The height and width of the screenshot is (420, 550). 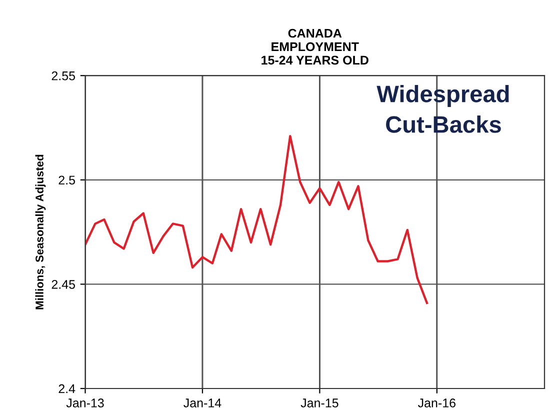 I want to click on x-tick-label: Jan-16, so click(x=437, y=403).